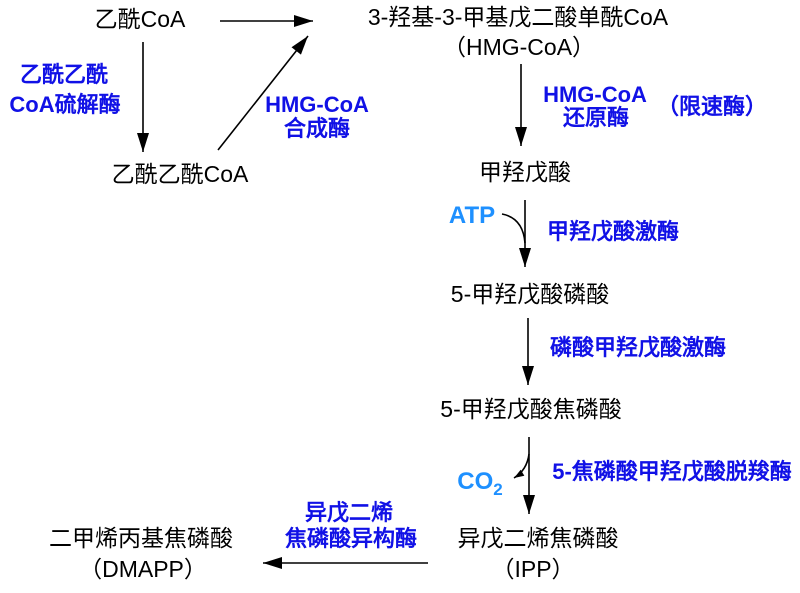 The height and width of the screenshot is (593, 800). Describe the element at coordinates (143, 569) in the screenshot. I see `node-dimethylallyl-pyrophosphate-abbr: （DMAPP）` at that location.